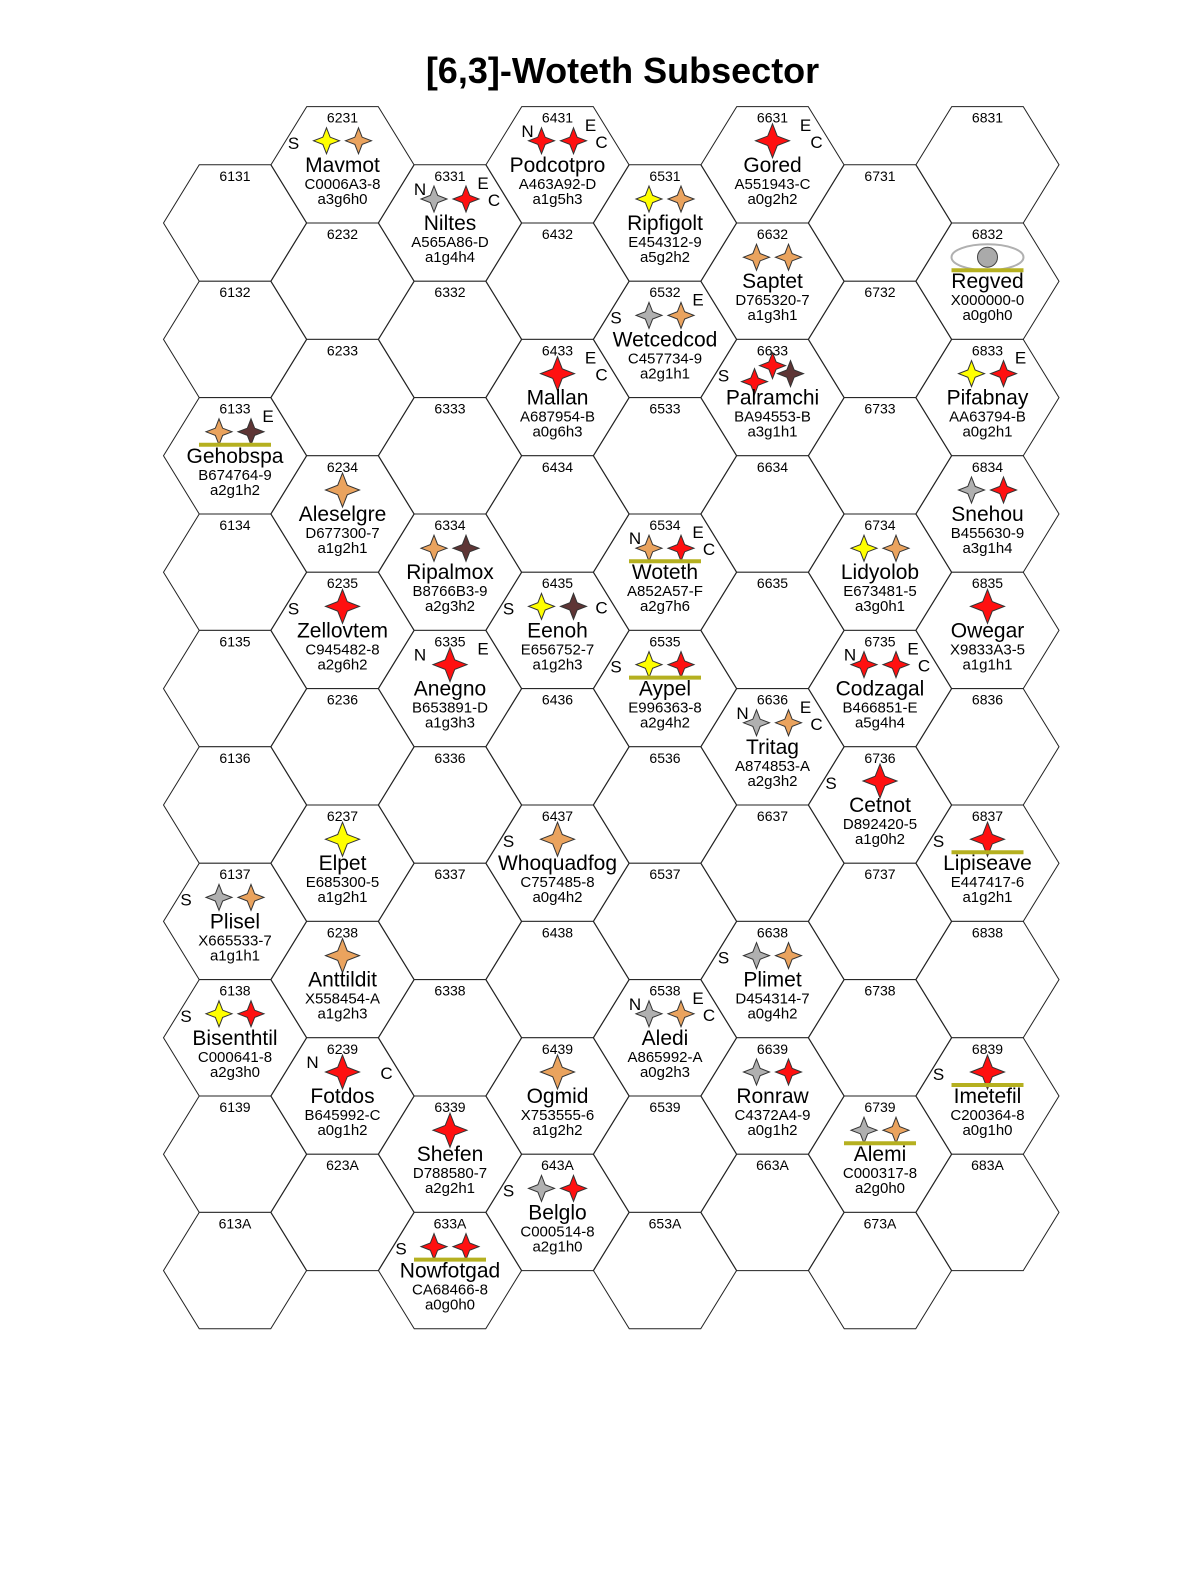  What do you see at coordinates (665, 921) in the screenshot?
I see `hex-6537: 6537` at bounding box center [665, 921].